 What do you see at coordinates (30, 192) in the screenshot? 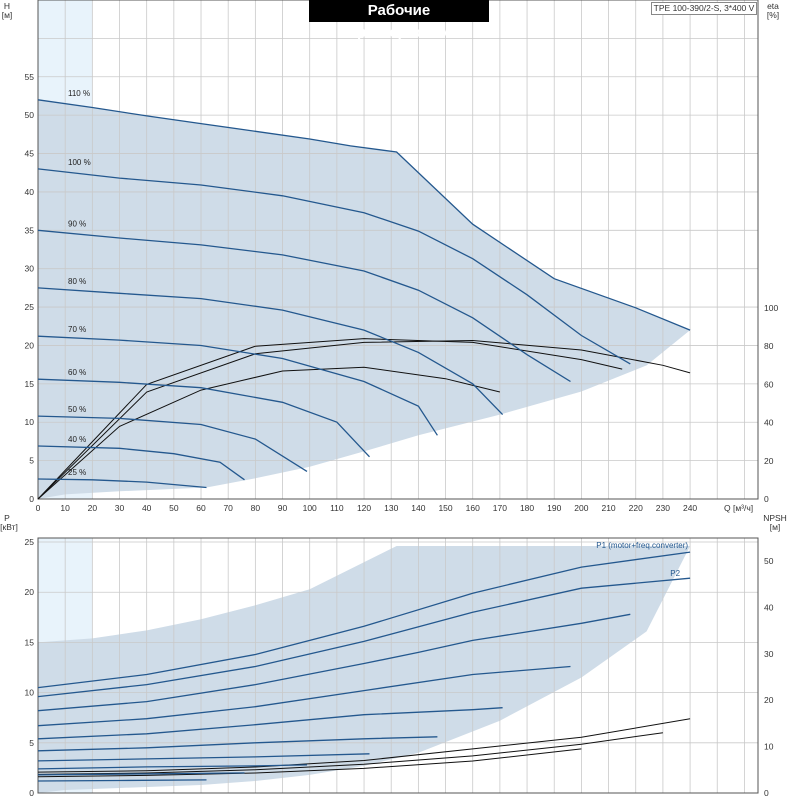
I see `y-tick-label: 40` at bounding box center [30, 192].